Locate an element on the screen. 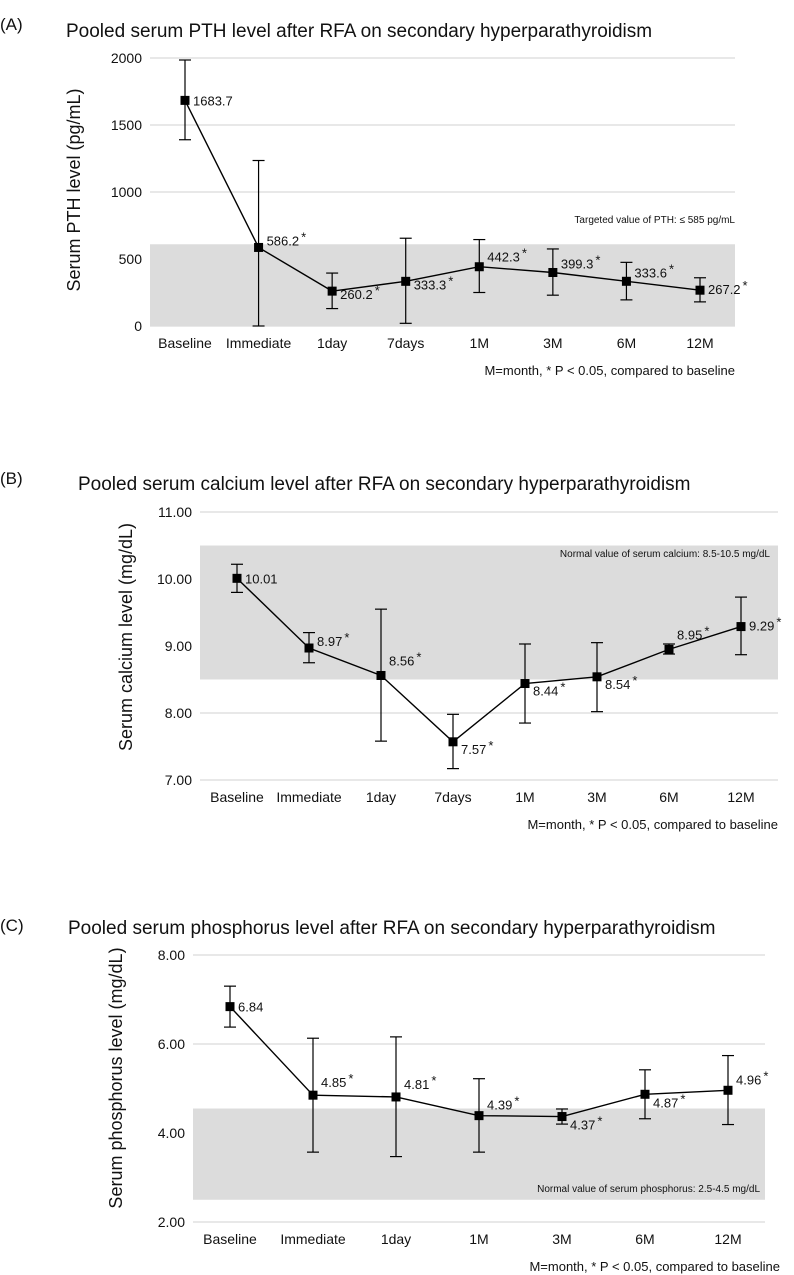 The width and height of the screenshot is (794, 1275). data-label: 8.97 * is located at coordinates (333, 639).